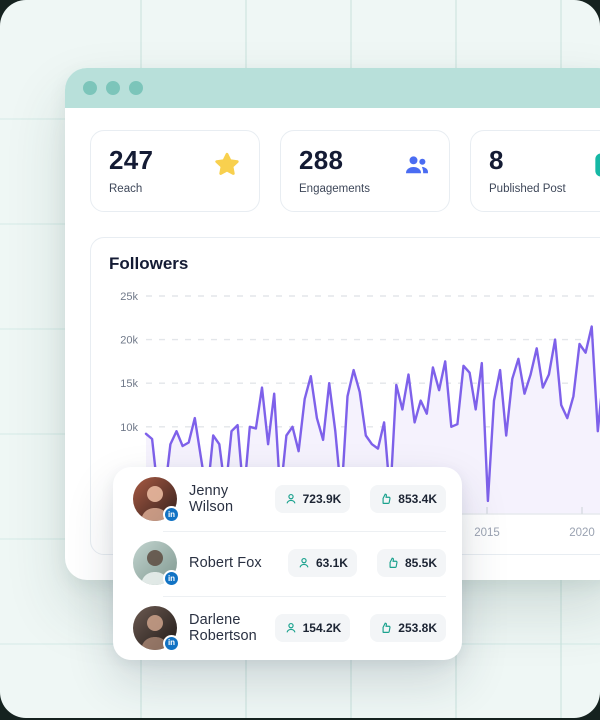 This screenshot has width=600, height=720. I want to click on list-item-robert-fox: in Robert Fox 63.1K 85.5K, so click(287, 563).